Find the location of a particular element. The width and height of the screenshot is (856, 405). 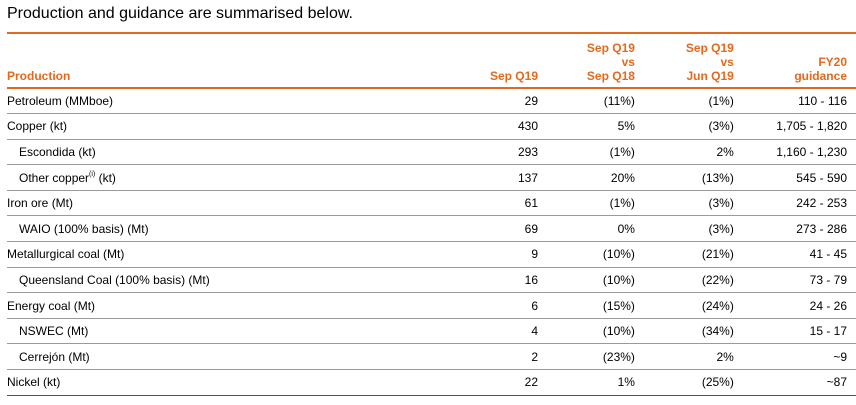

table-row: Energy coal (Mt) 6 (15%) (24%) 24 - 26 is located at coordinates (431, 305).